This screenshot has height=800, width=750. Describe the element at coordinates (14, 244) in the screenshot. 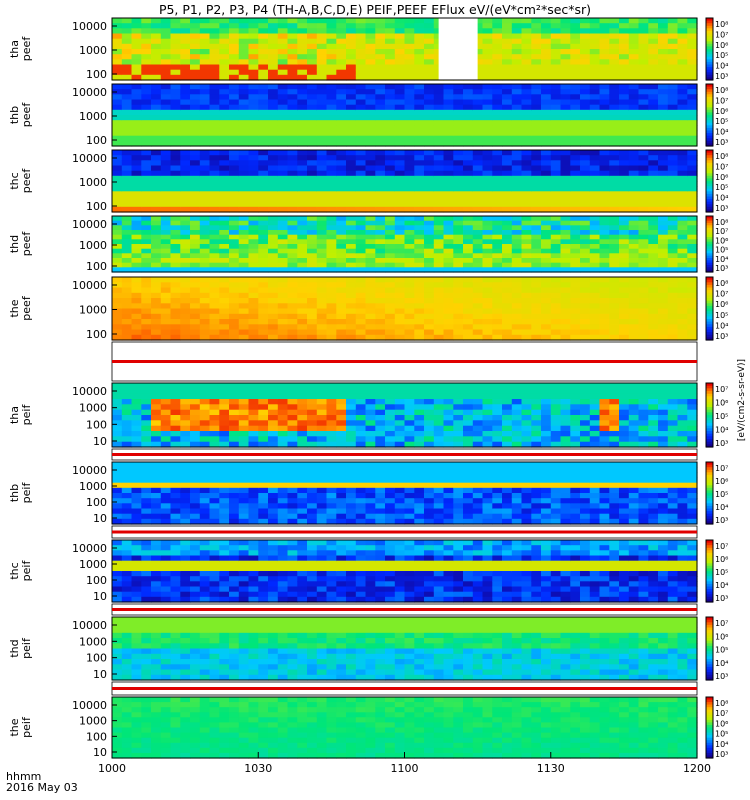

I see `panel-probe-label: thd` at that location.